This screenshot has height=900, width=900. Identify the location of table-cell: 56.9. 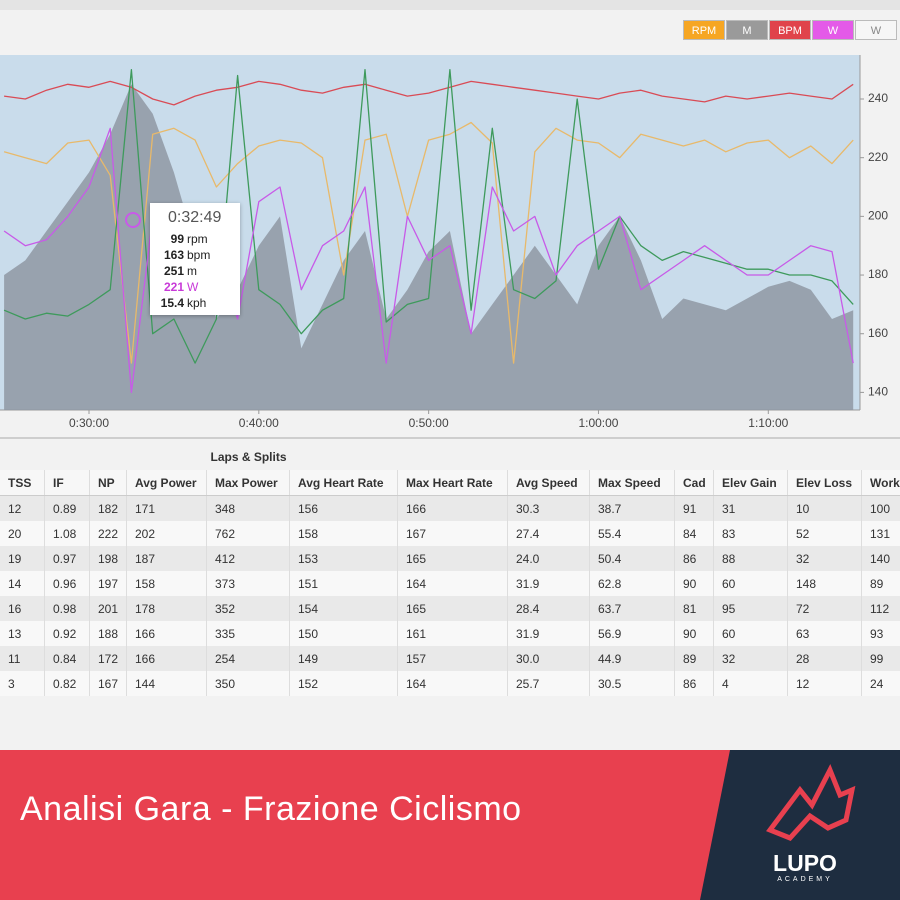
(632, 633).